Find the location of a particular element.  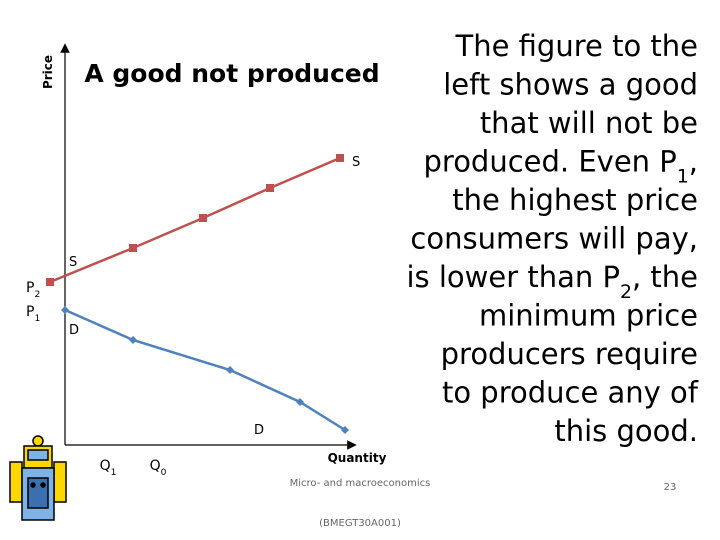

text-segment: that will not be is located at coordinates (589, 123).